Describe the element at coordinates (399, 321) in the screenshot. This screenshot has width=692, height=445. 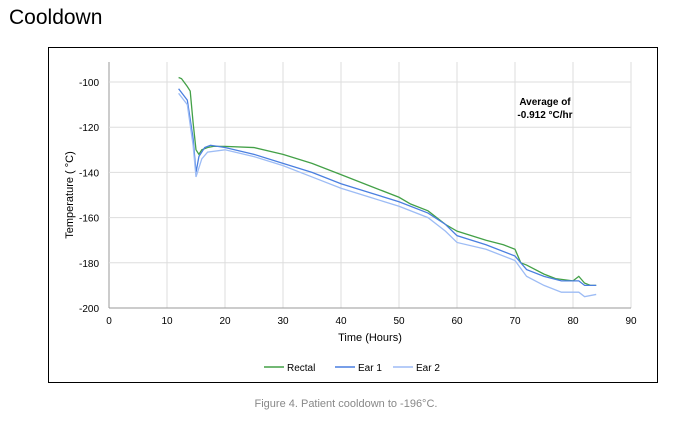
I see `x-tick-label: 50` at that location.